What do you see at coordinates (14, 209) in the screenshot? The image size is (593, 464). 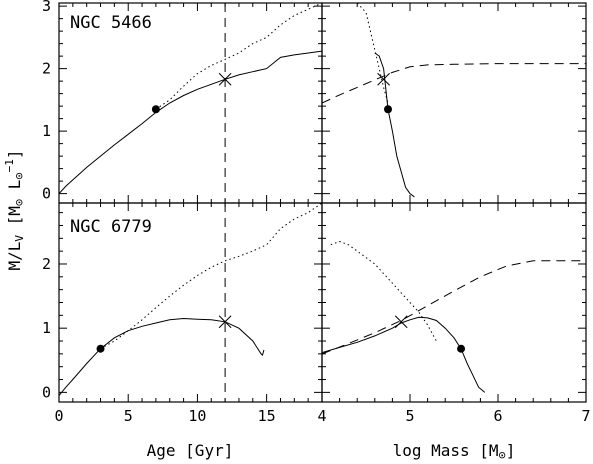 I see `y-axis-title: M/LV [M⊙ L⊙−1]` at bounding box center [14, 209].